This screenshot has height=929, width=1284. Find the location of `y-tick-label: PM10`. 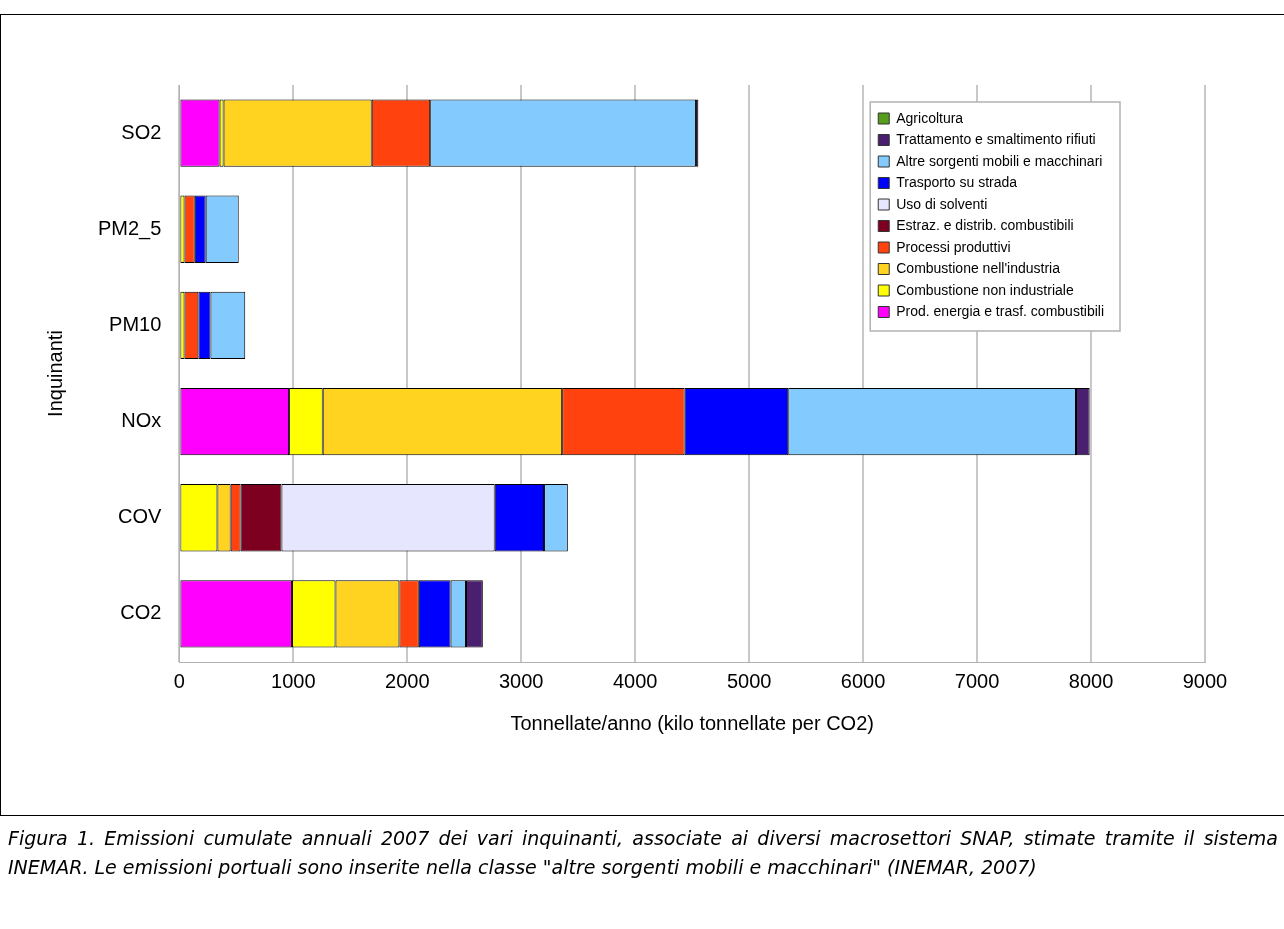

y-tick-label: PM10 is located at coordinates (135, 323).